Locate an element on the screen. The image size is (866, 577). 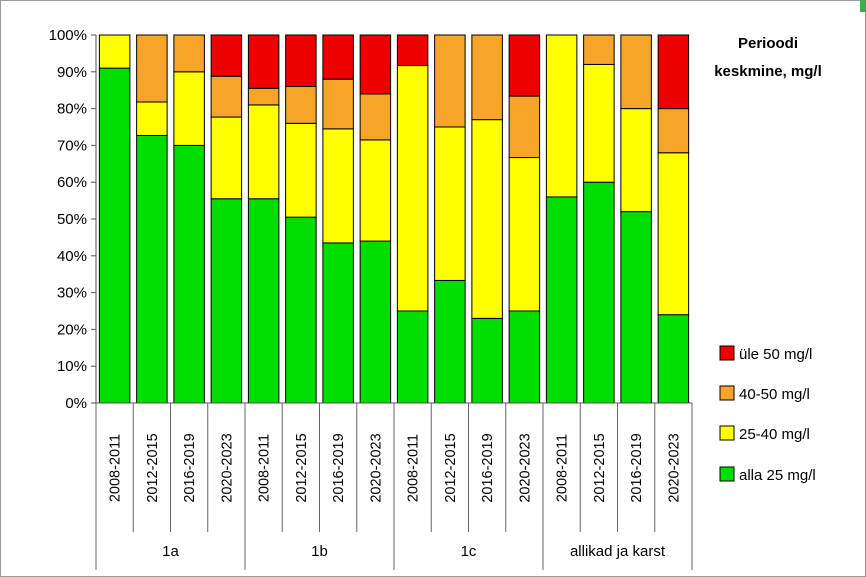
y-tick-label: 70% is located at coordinates (72, 145).